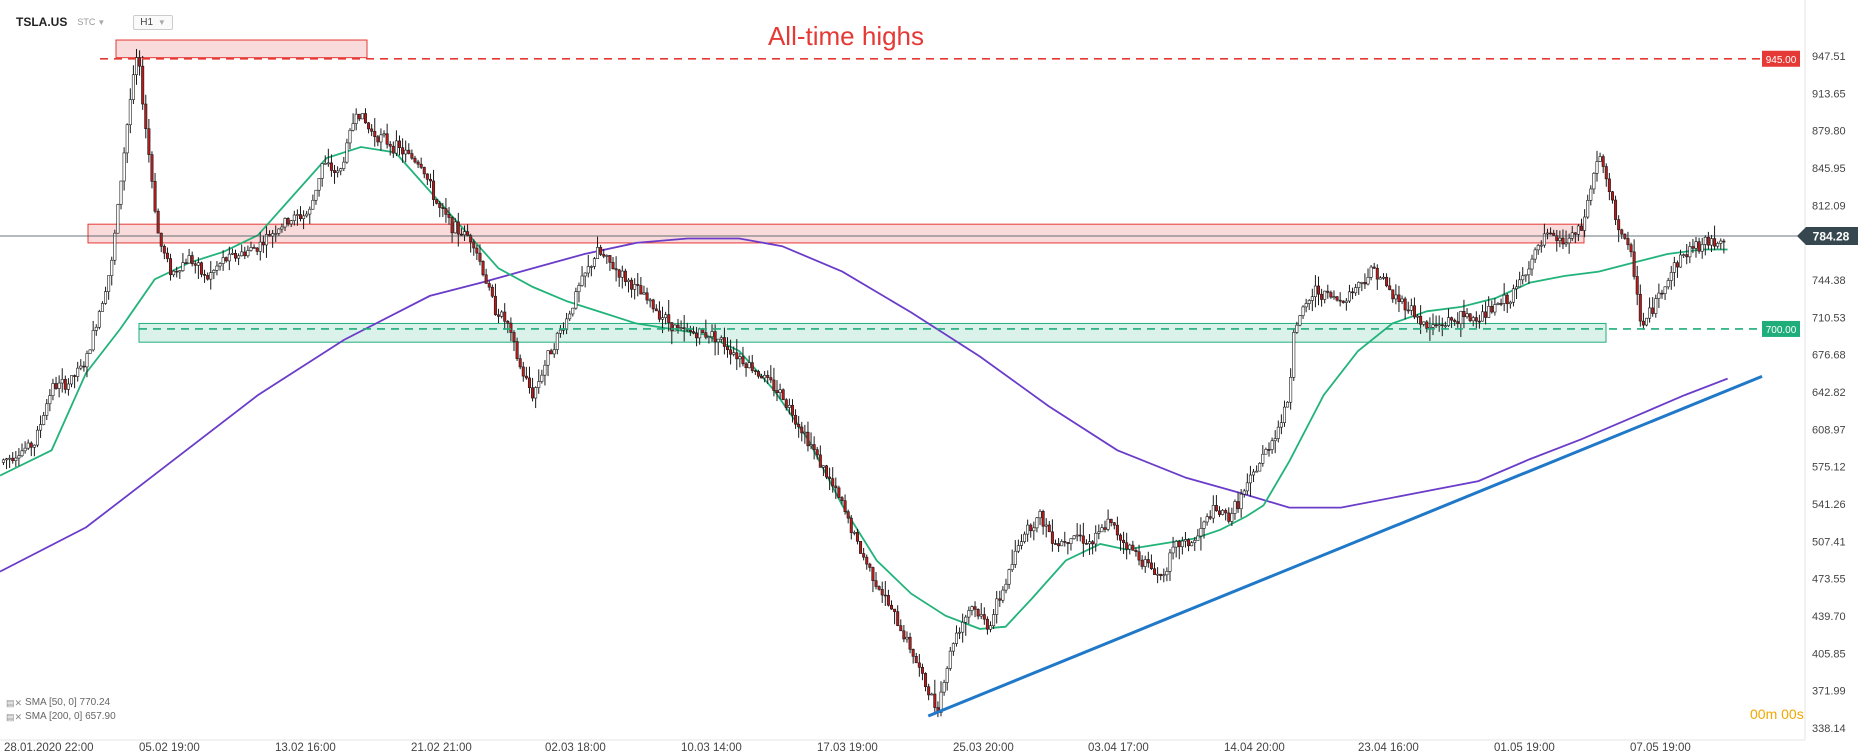 The width and height of the screenshot is (1866, 756). I want to click on x-tick-label: 02.03 18:00, so click(575, 748).